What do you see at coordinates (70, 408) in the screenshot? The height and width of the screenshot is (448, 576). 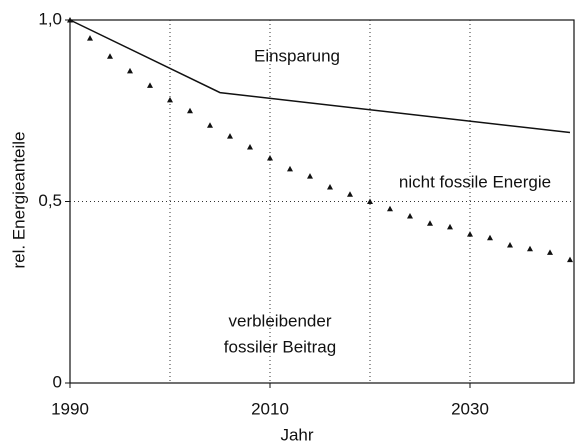 I see `x-tick-label: 1990` at bounding box center [70, 408].